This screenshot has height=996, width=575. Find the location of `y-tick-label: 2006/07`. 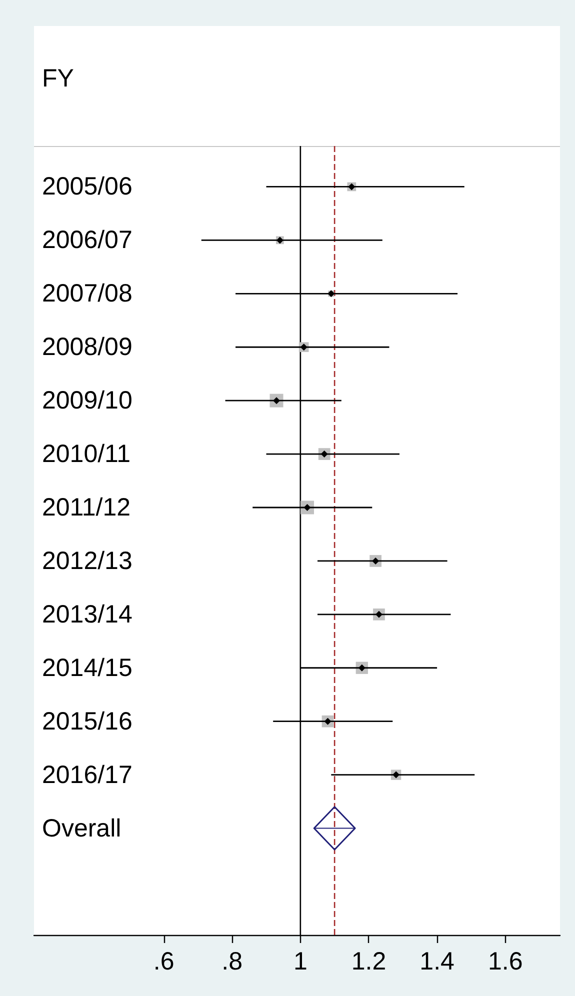

y-tick-label: 2006/07 is located at coordinates (87, 240).